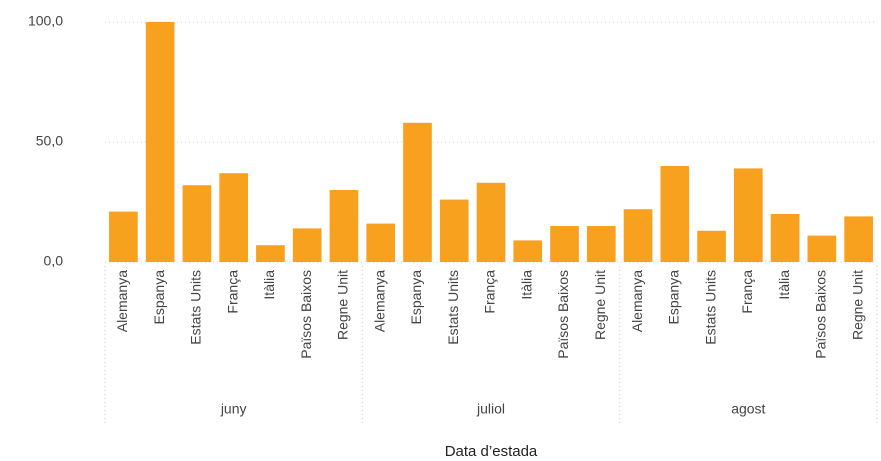 This screenshot has width=881, height=461. Describe the element at coordinates (233, 409) in the screenshot. I see `group-label: juny` at that location.